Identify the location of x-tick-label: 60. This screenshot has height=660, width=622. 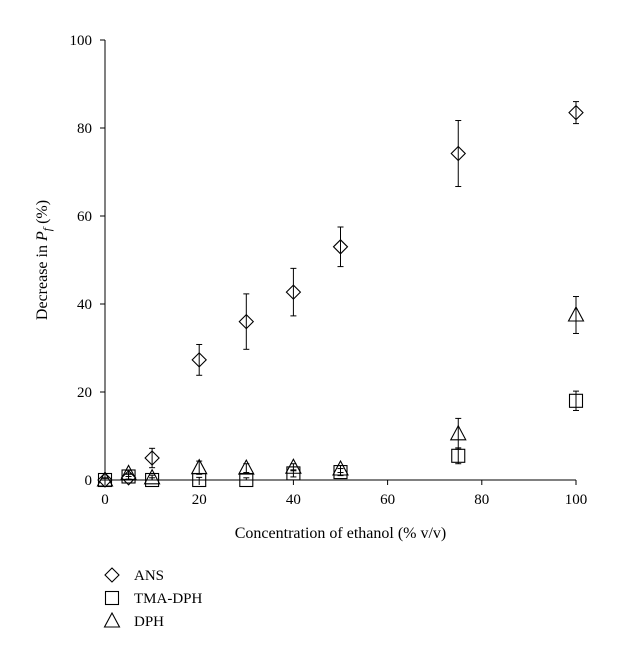
(387, 500).